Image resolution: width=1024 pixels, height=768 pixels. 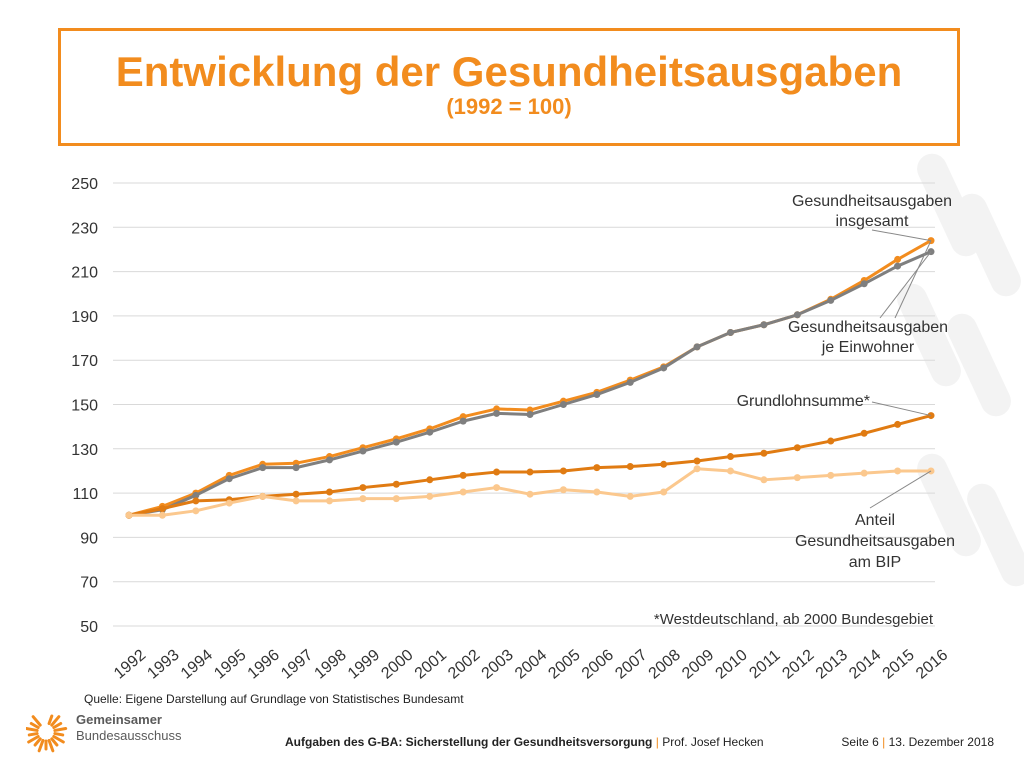 What do you see at coordinates (84, 450) in the screenshot?
I see `y-tick-label: 130` at bounding box center [84, 450].